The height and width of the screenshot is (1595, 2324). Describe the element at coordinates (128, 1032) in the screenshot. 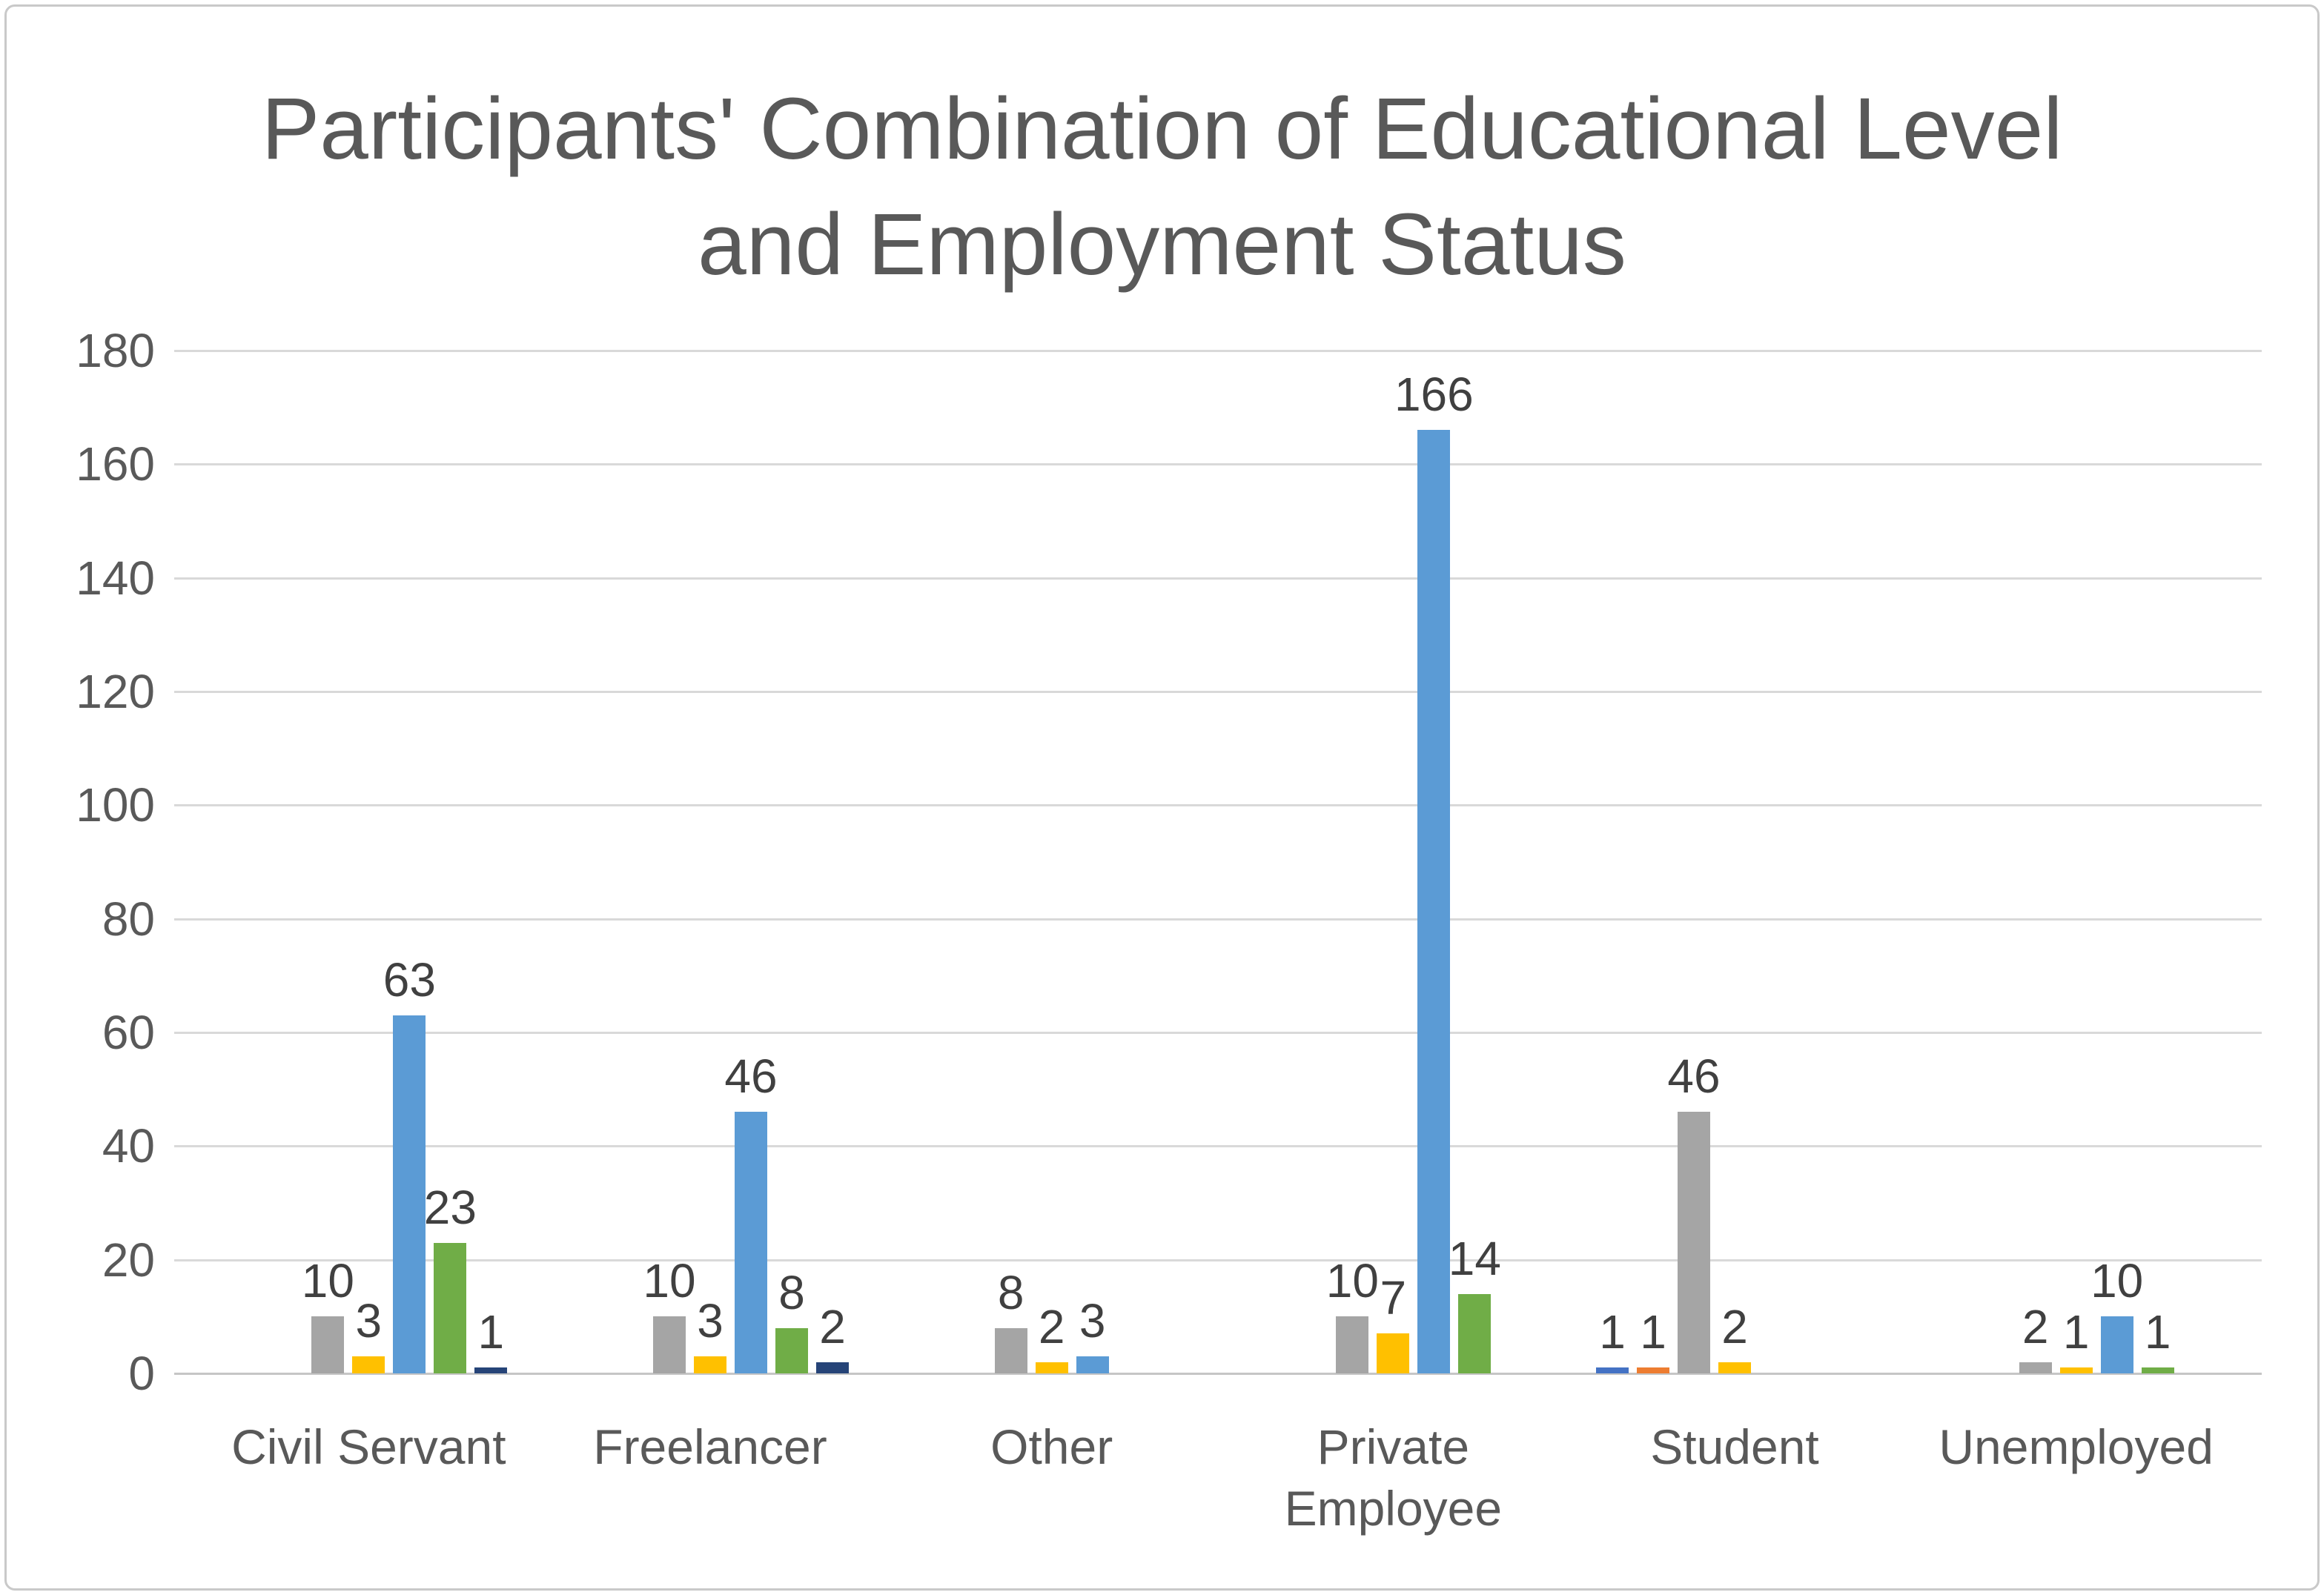

I see `y-tick-label: 60` at that location.